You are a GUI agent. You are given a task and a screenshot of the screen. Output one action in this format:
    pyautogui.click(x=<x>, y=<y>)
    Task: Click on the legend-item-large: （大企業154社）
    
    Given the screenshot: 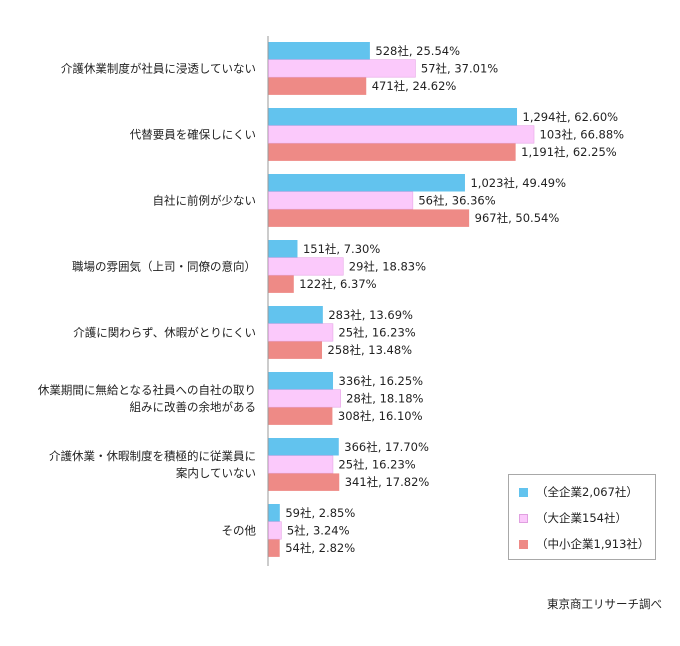 What is the action you would take?
    pyautogui.click(x=573, y=518)
    